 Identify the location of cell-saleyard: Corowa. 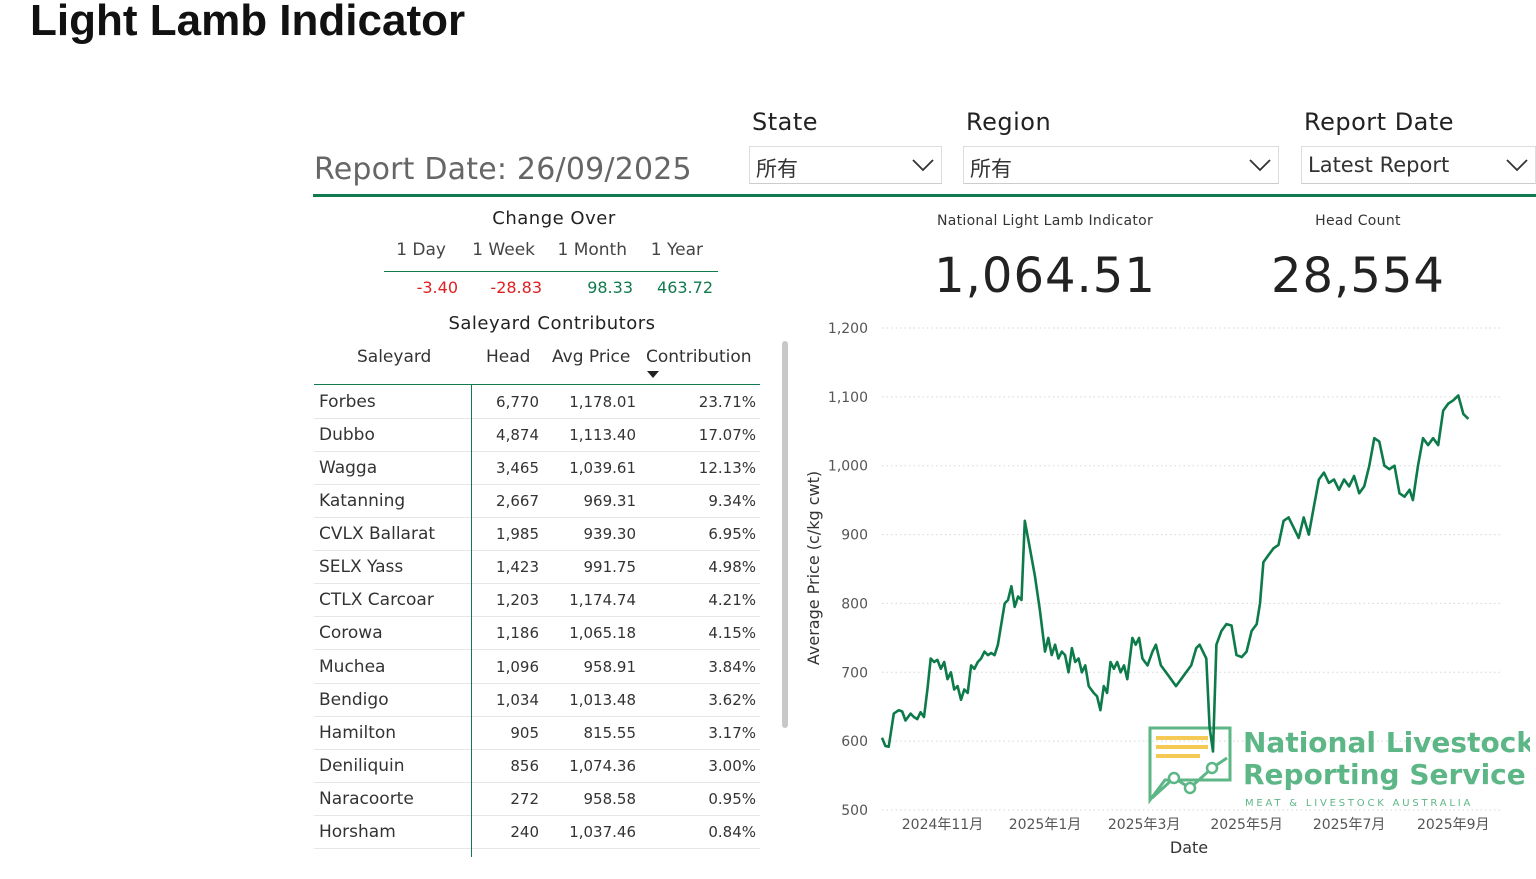
(351, 633).